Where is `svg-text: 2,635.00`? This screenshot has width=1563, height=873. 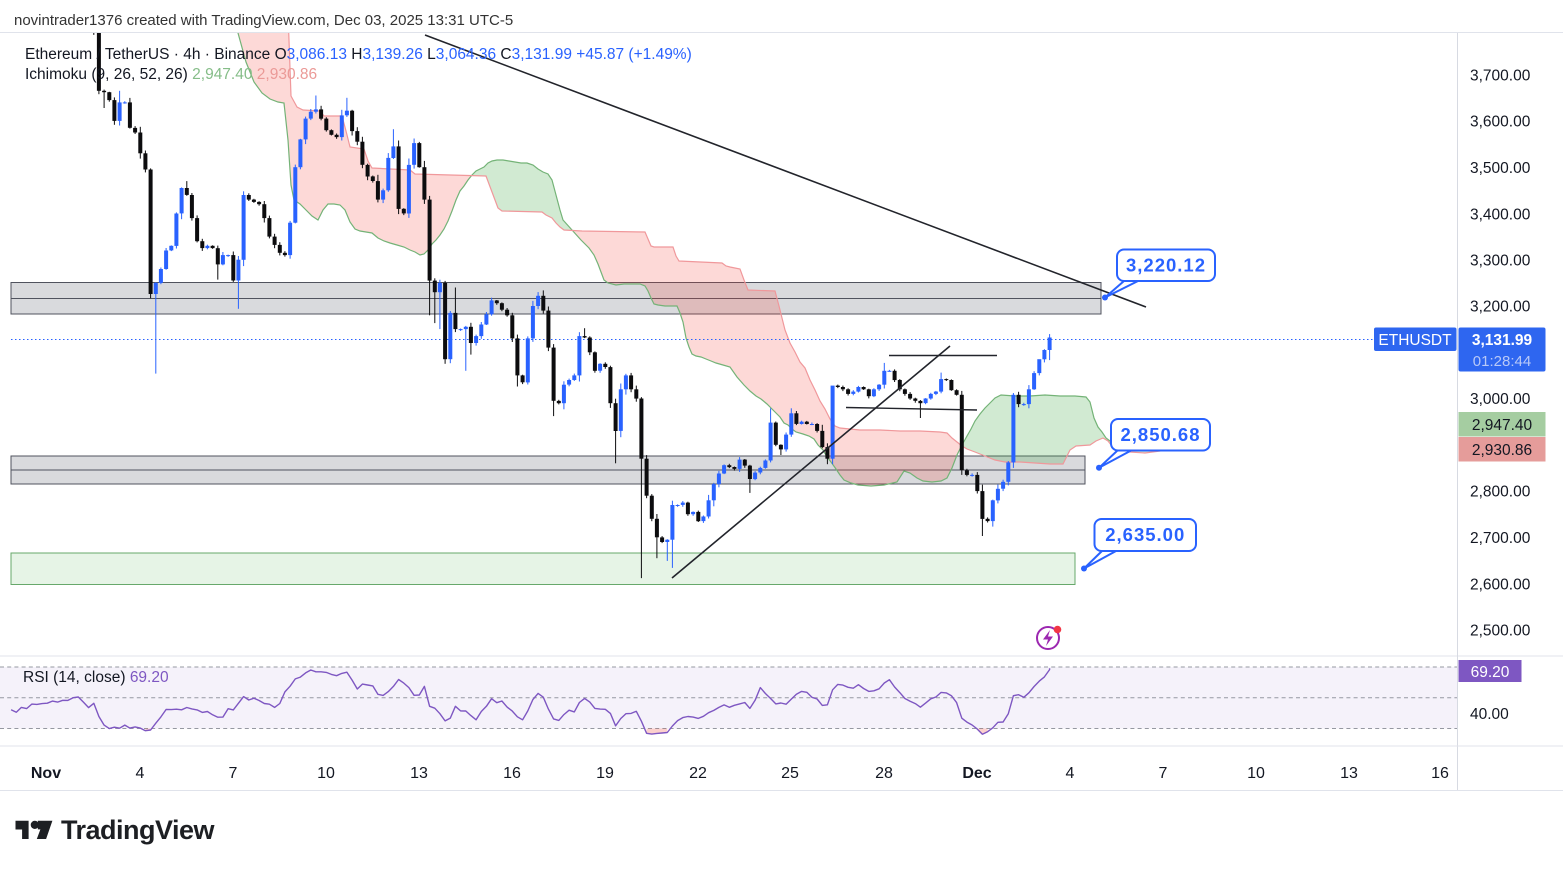
svg-text: 2,635.00 is located at coordinates (1145, 534).